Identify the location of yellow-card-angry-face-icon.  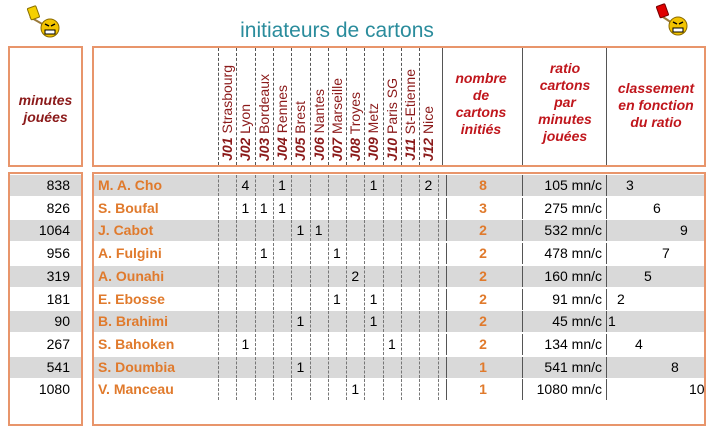
(43, 21).